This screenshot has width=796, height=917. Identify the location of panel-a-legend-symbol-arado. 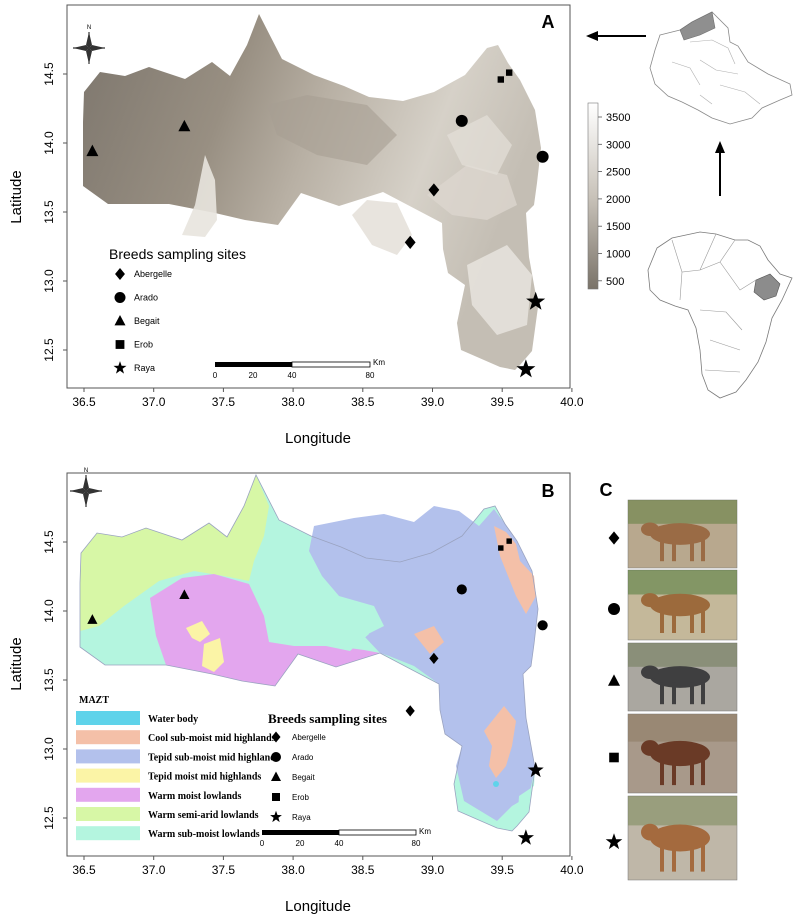
(120, 297).